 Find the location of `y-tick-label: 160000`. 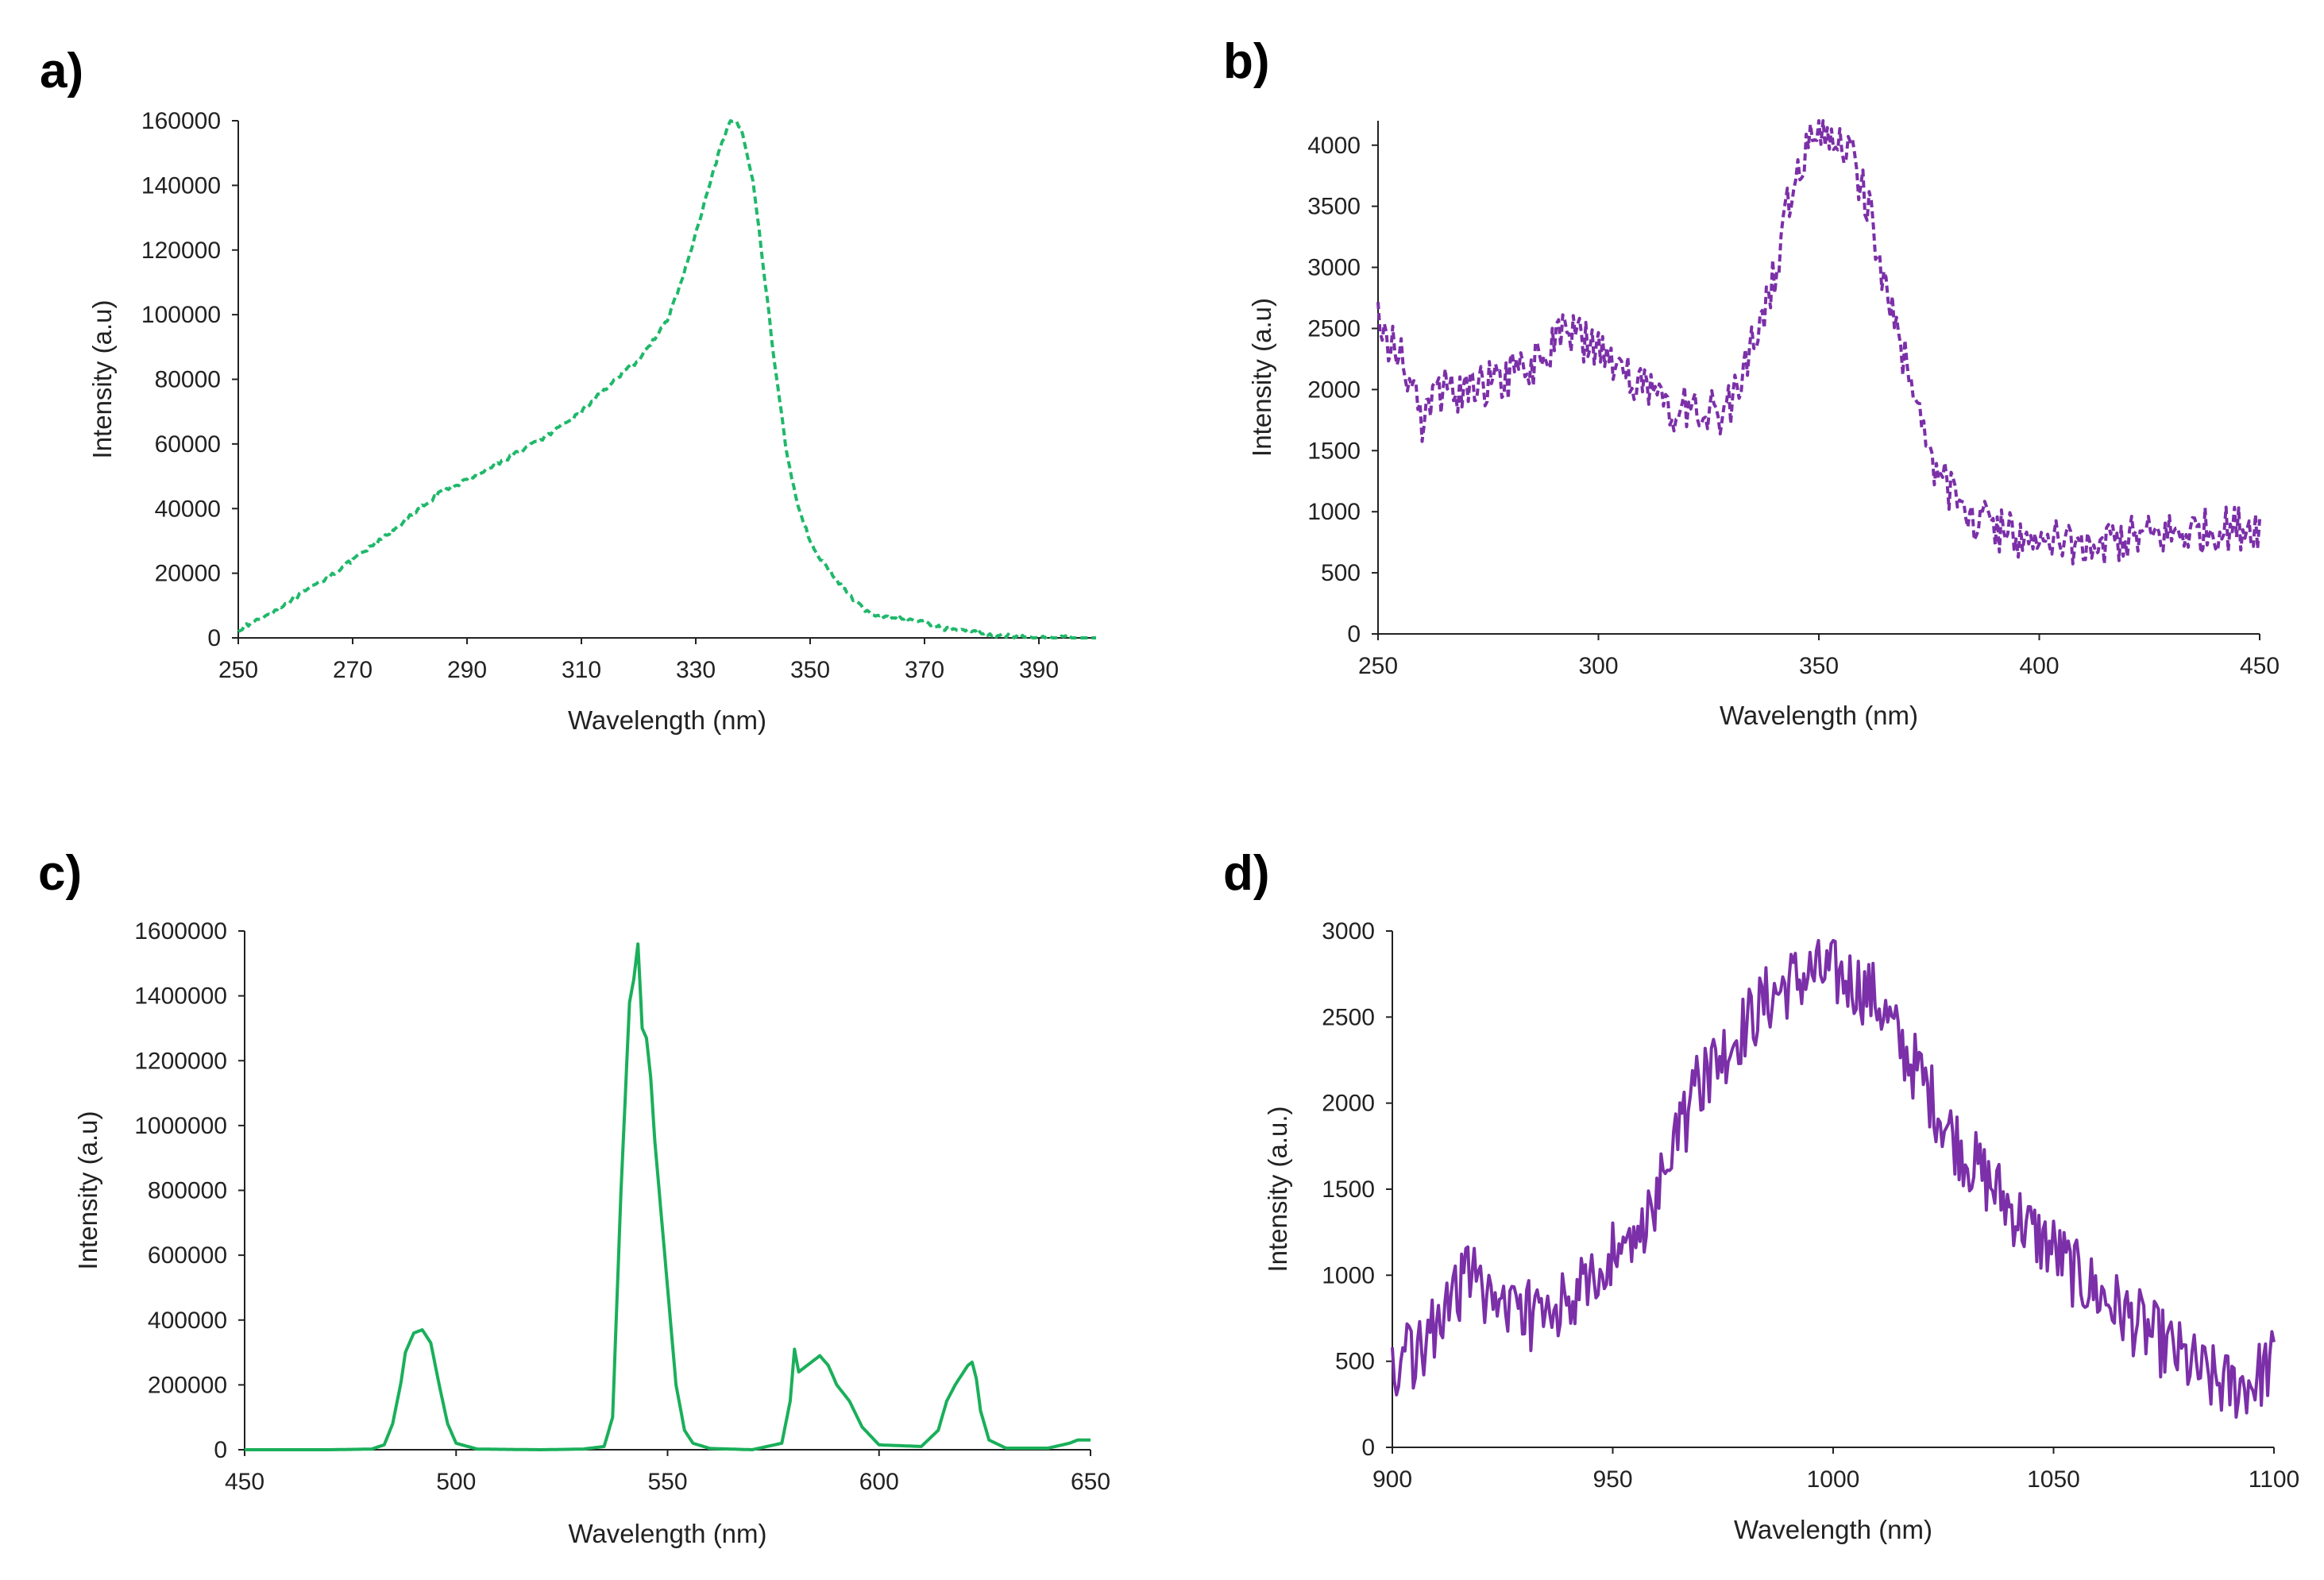

y-tick-label: 160000 is located at coordinates (181, 121).